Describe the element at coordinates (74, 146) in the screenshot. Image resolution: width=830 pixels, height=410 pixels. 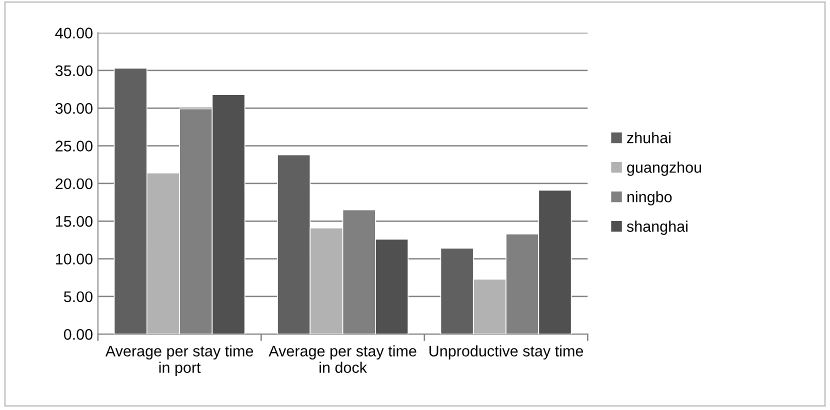
I see `y-tick-label: 25.00` at that location.